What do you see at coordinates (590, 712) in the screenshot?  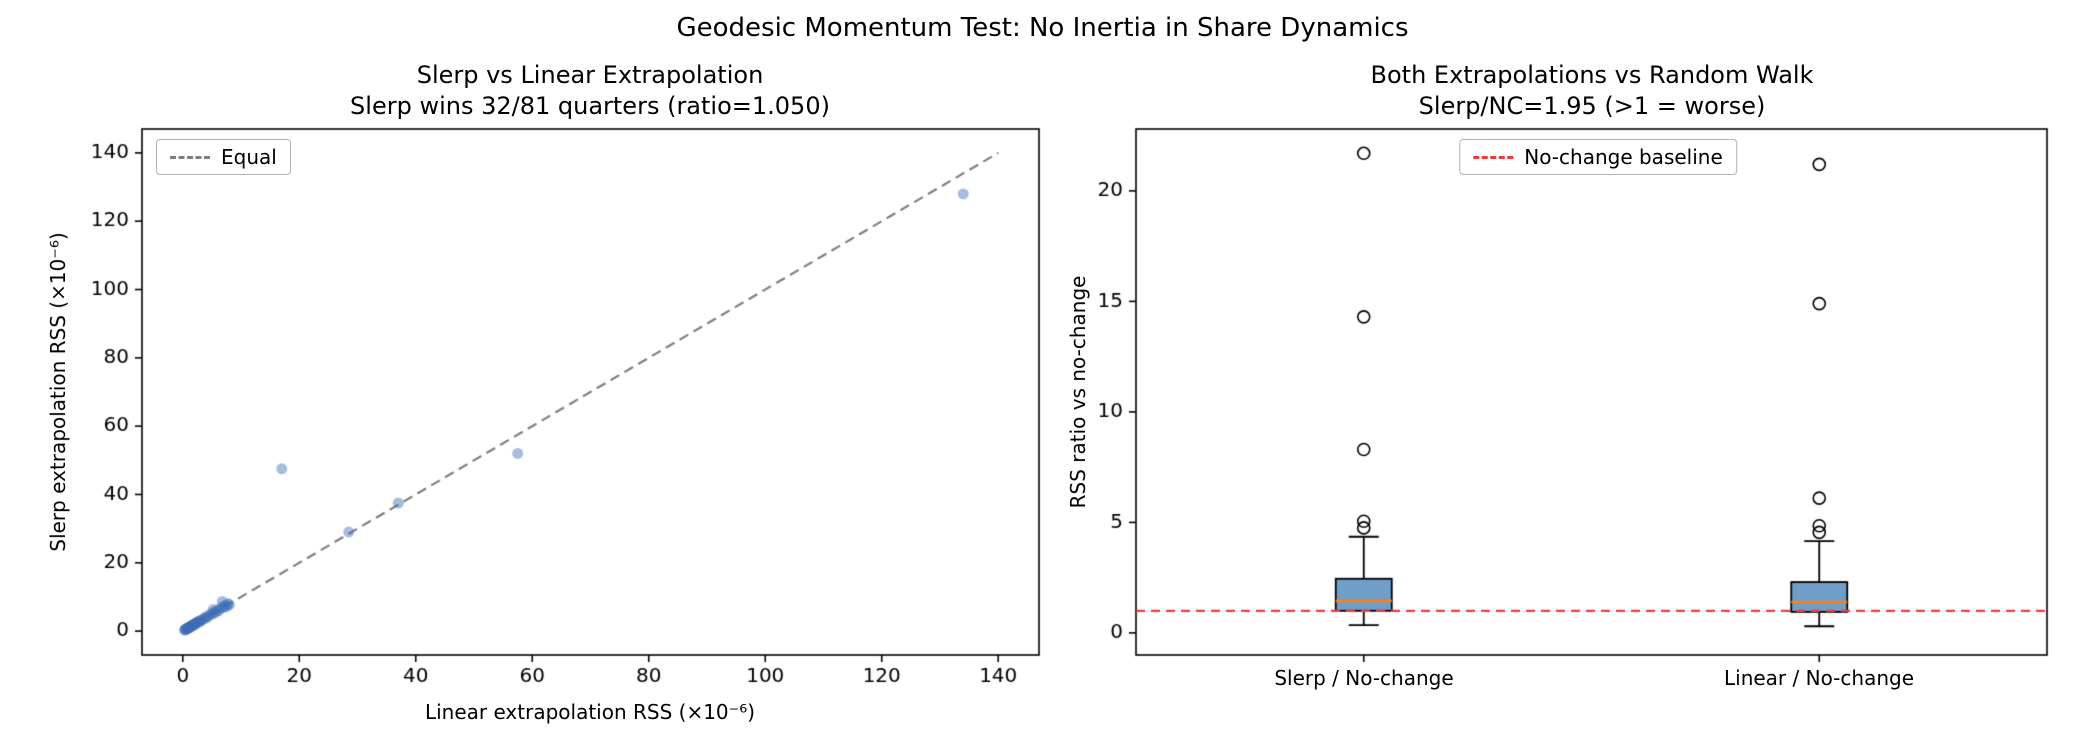 I see `scatter-xlabel: Linear extrapolation RSS (×10⁻⁶)` at bounding box center [590, 712].